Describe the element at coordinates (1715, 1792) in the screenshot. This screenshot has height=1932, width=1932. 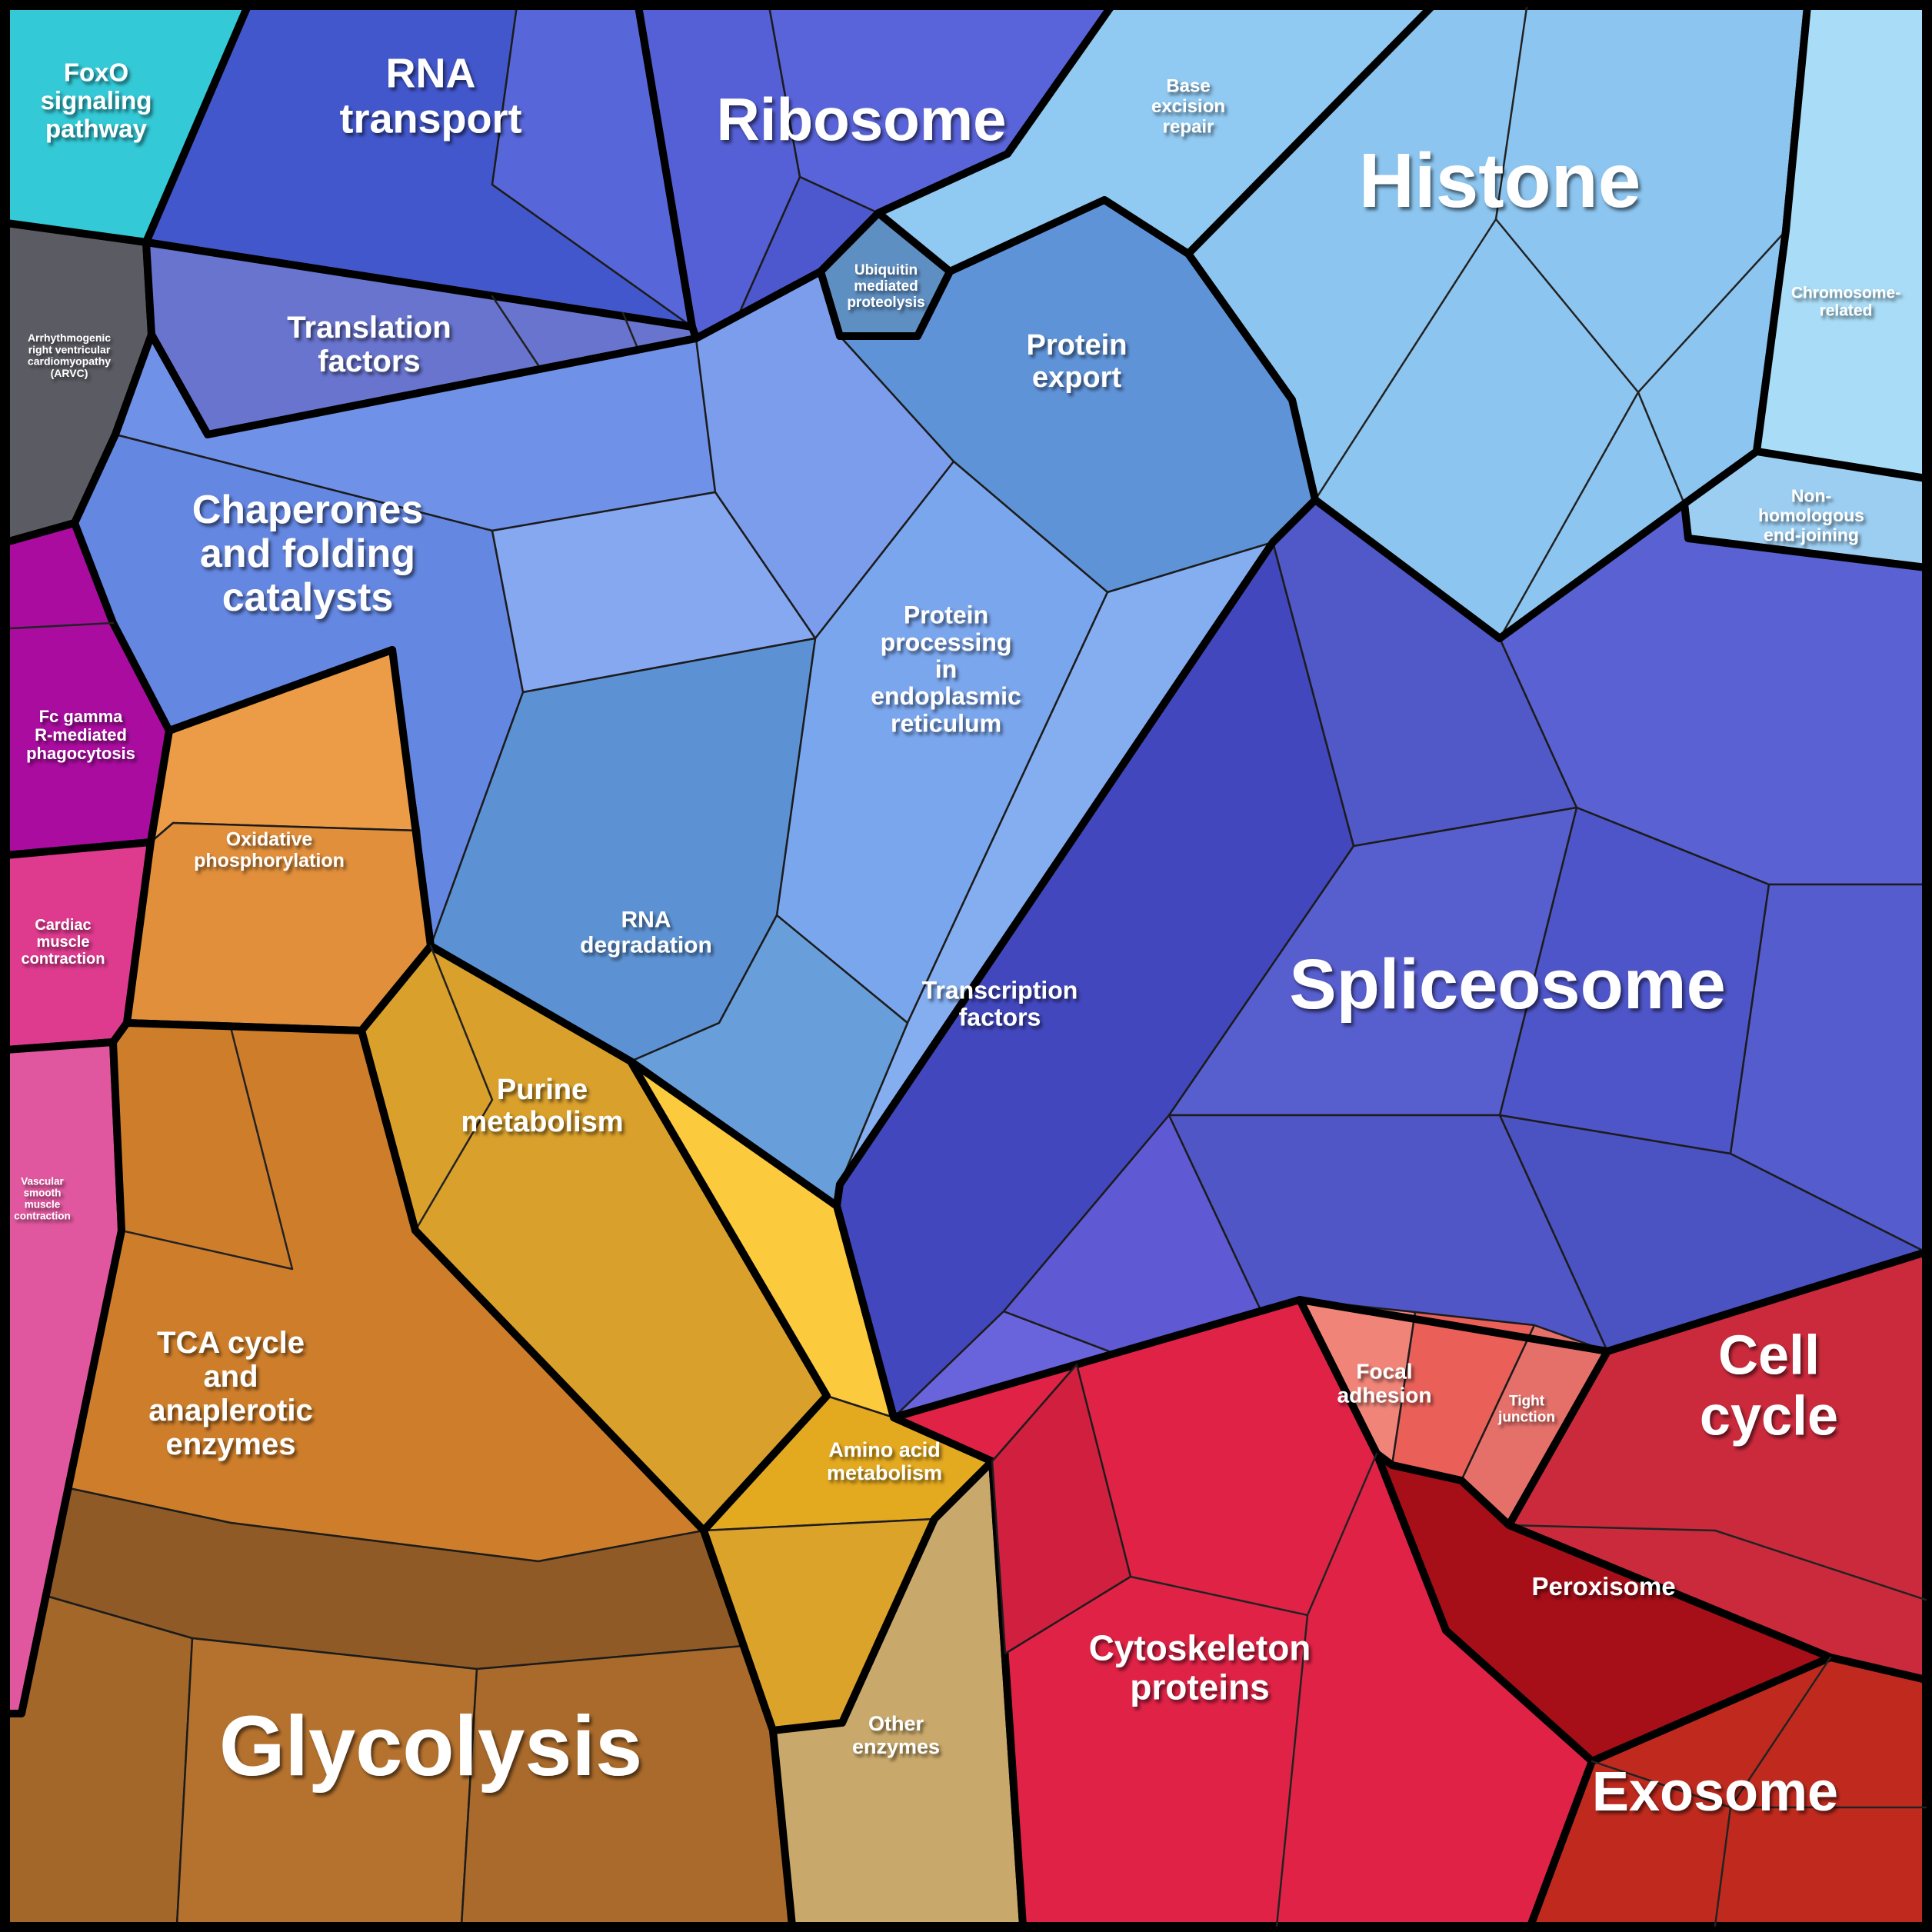
I see `label-exosome: Exosome` at that location.